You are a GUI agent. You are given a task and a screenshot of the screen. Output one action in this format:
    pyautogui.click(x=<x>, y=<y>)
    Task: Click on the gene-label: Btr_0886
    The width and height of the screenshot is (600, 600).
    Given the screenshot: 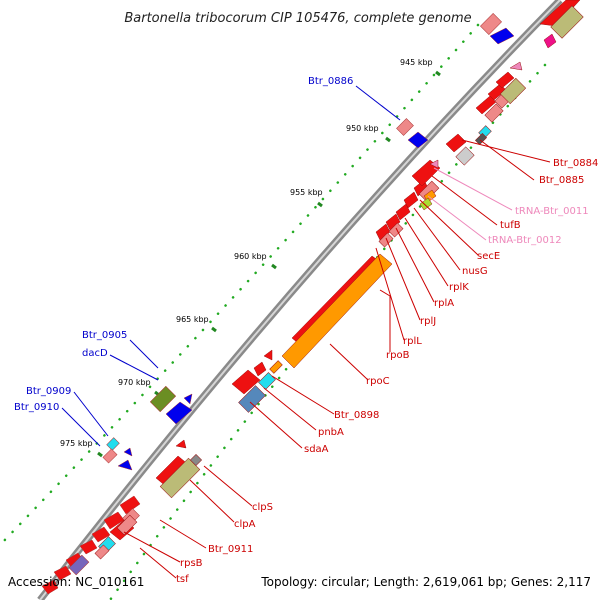 What is the action you would take?
    pyautogui.click(x=330, y=81)
    